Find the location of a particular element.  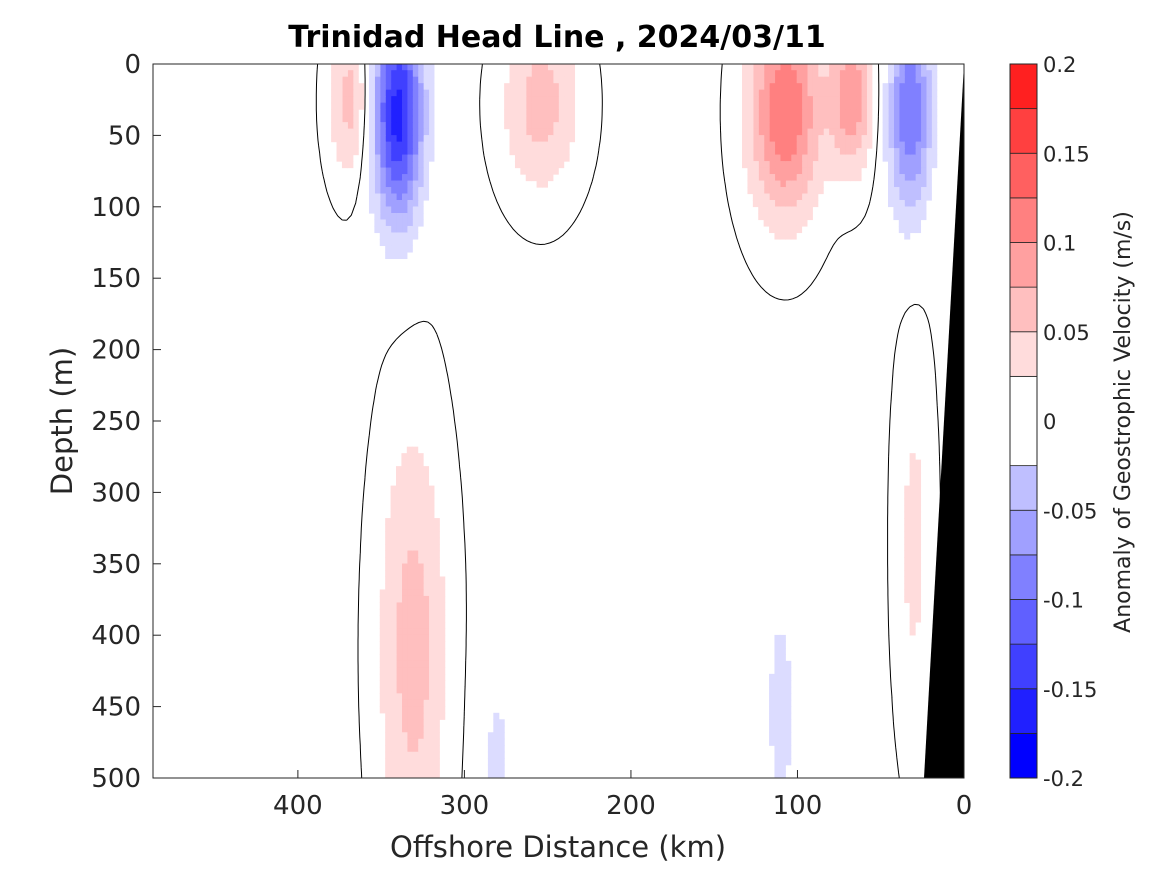

x-tick-label: 200 is located at coordinates (631, 806).